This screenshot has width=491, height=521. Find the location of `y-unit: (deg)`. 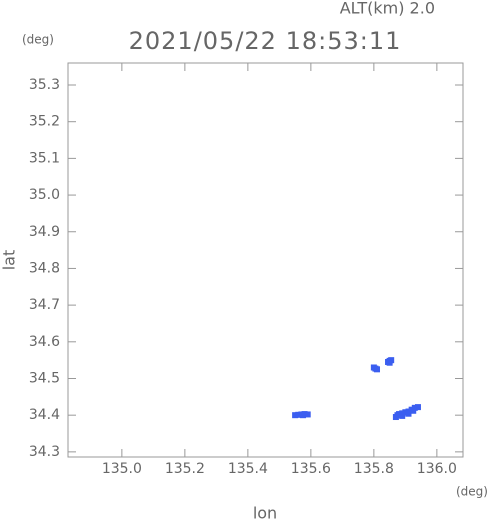

y-unit: (deg) is located at coordinates (38, 40).